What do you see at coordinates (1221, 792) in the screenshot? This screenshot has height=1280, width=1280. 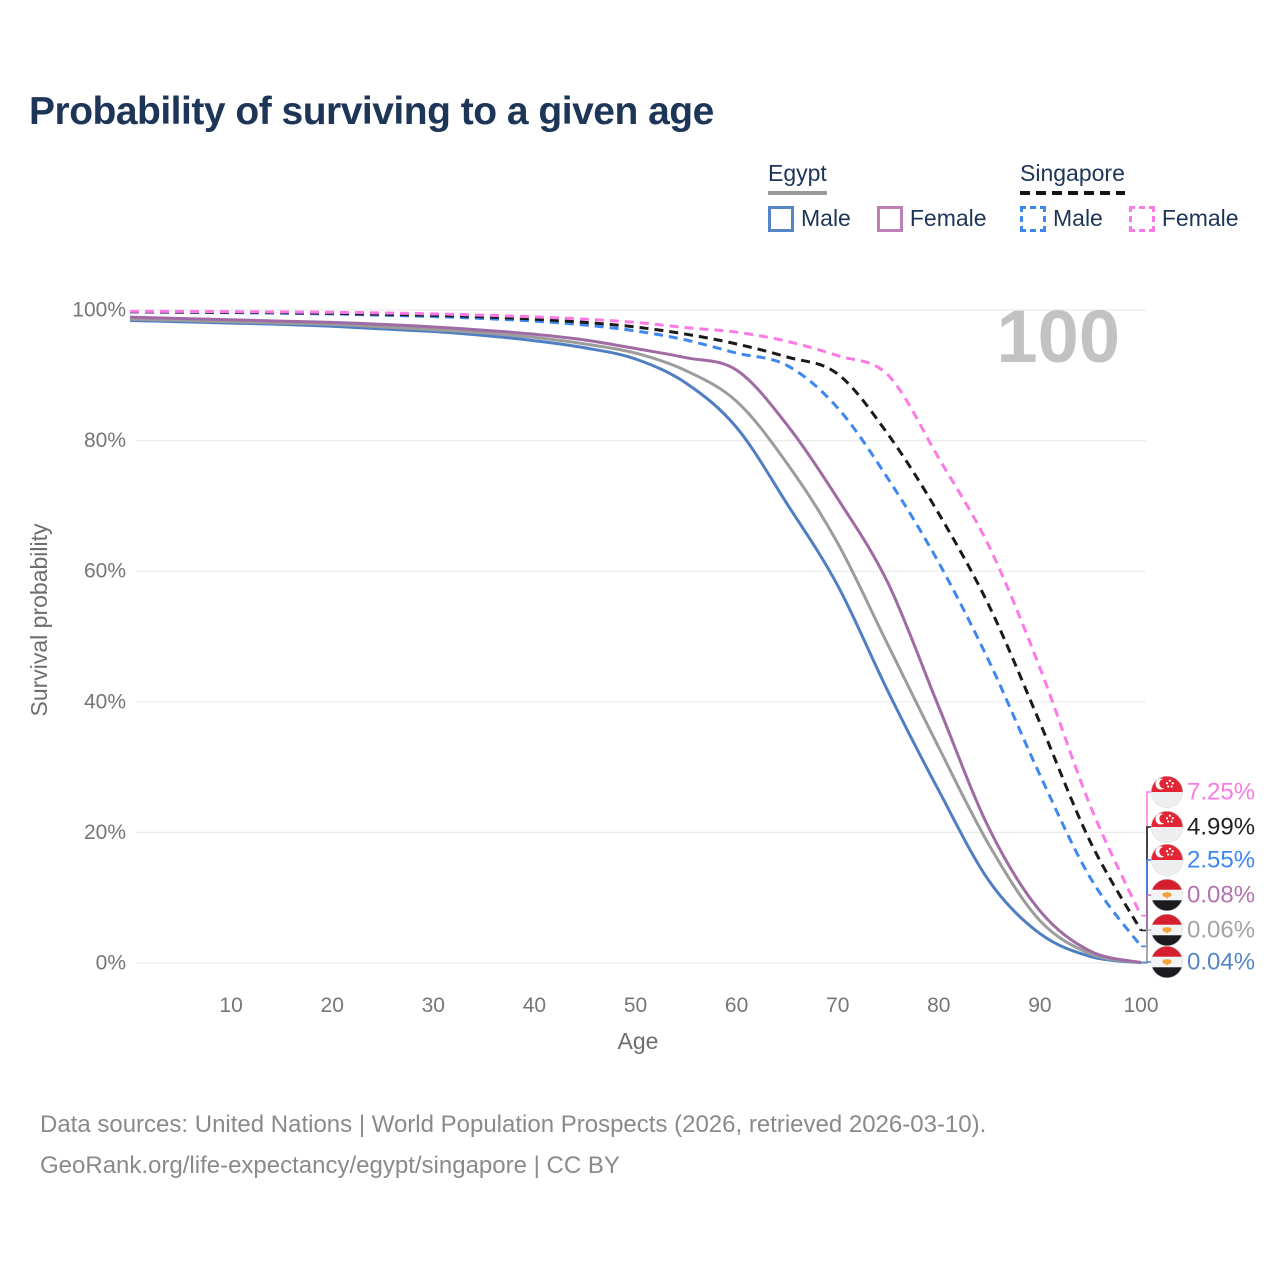 I see `end-label-singapore-female: 7.25%` at bounding box center [1221, 792].